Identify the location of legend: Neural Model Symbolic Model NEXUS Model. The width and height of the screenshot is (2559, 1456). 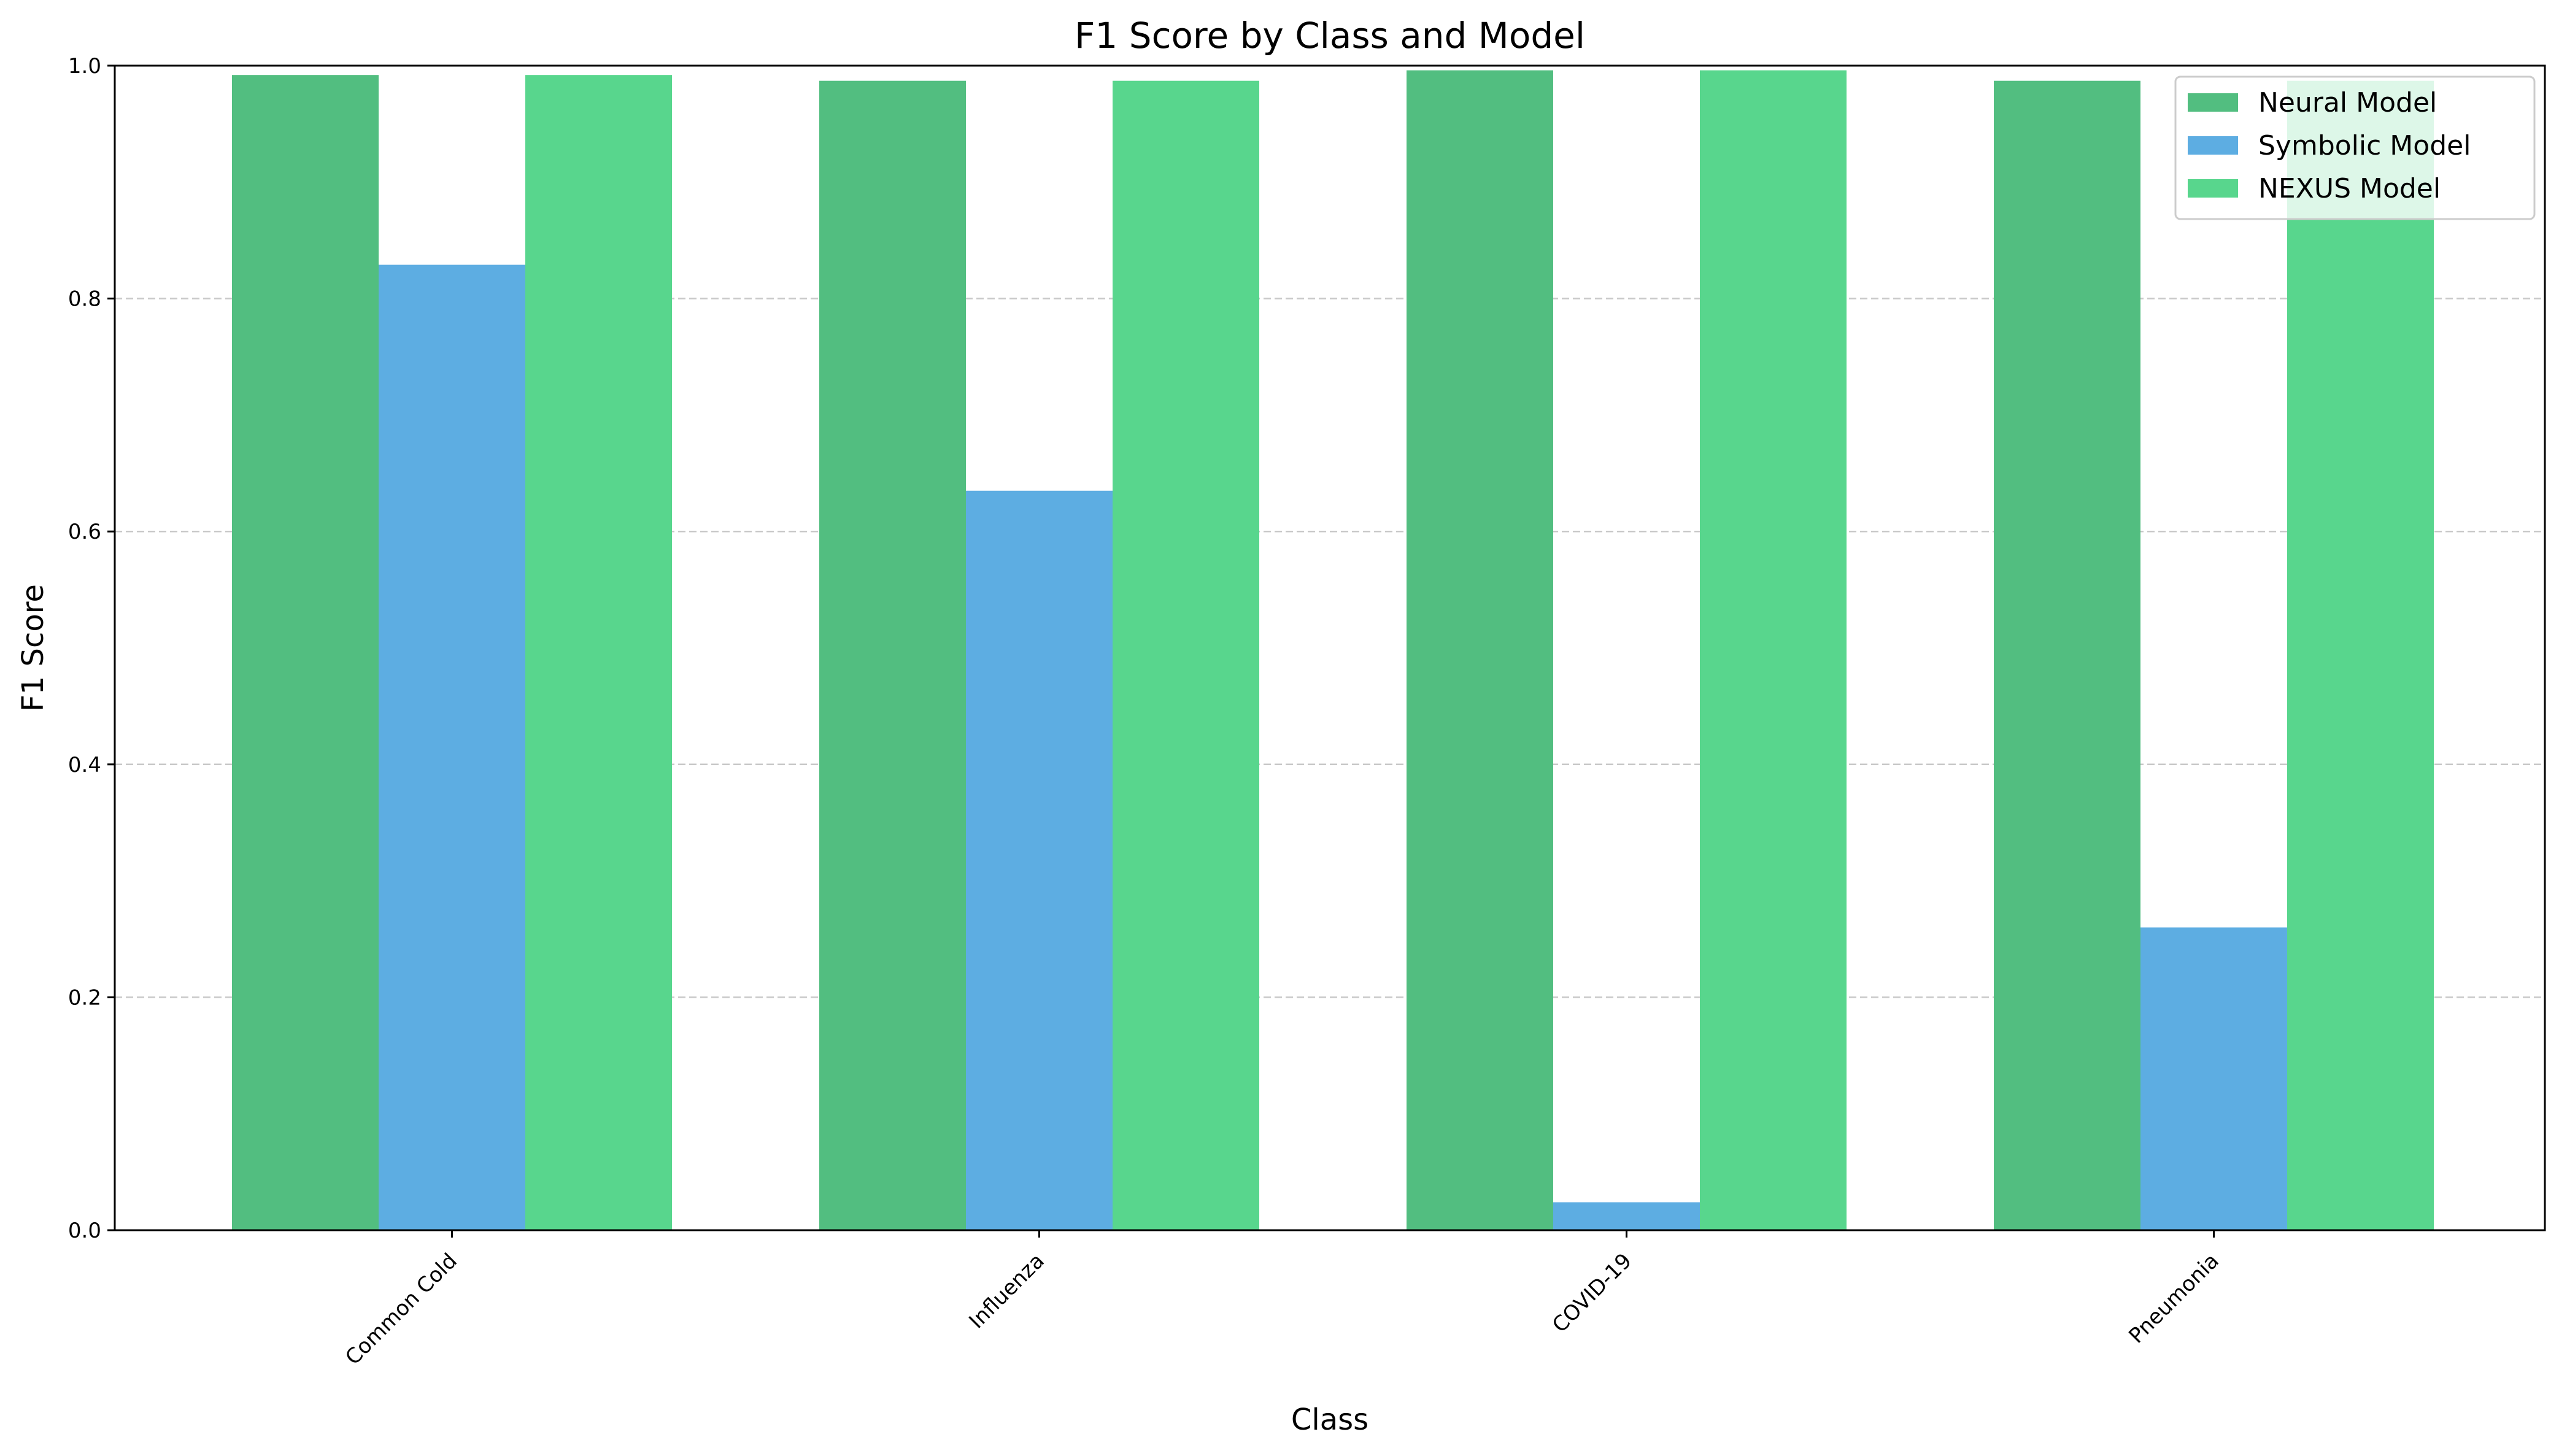
(2355, 147).